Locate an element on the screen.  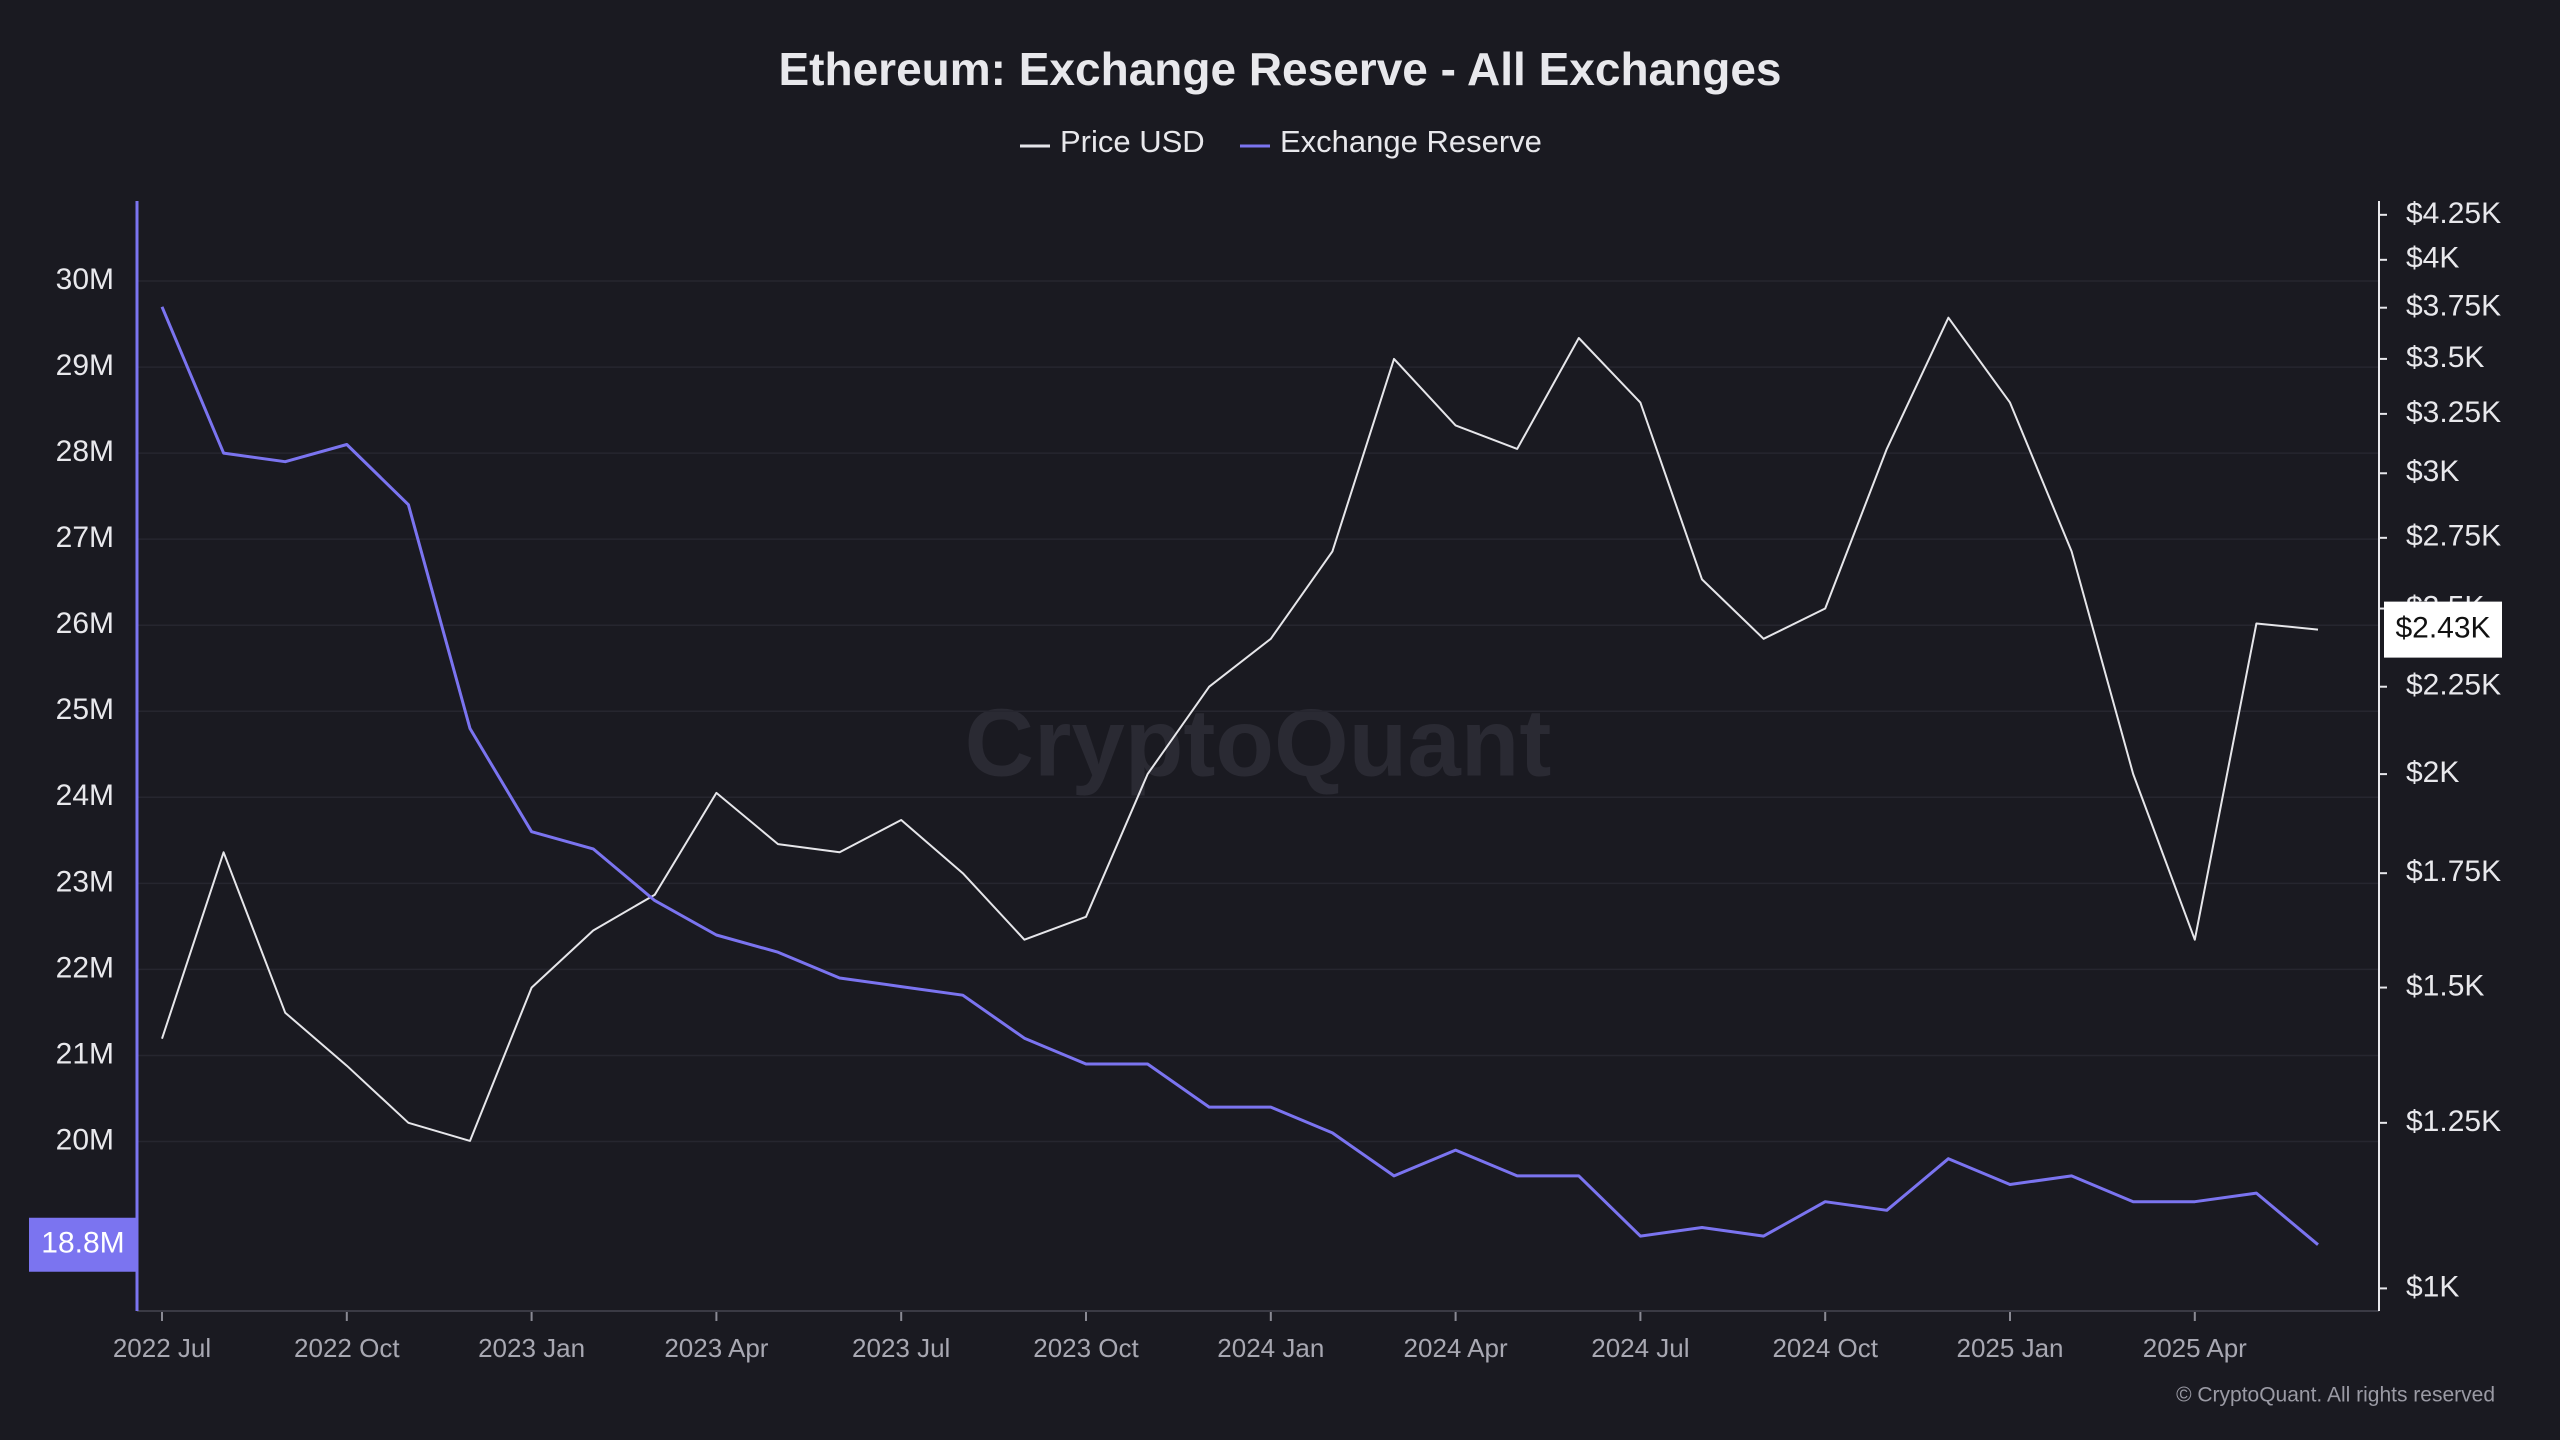
current-value-label: 18.8M is located at coordinates (83, 1244).